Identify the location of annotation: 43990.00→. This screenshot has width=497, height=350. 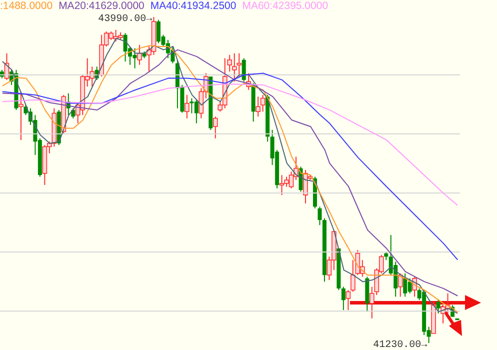
(125, 19).